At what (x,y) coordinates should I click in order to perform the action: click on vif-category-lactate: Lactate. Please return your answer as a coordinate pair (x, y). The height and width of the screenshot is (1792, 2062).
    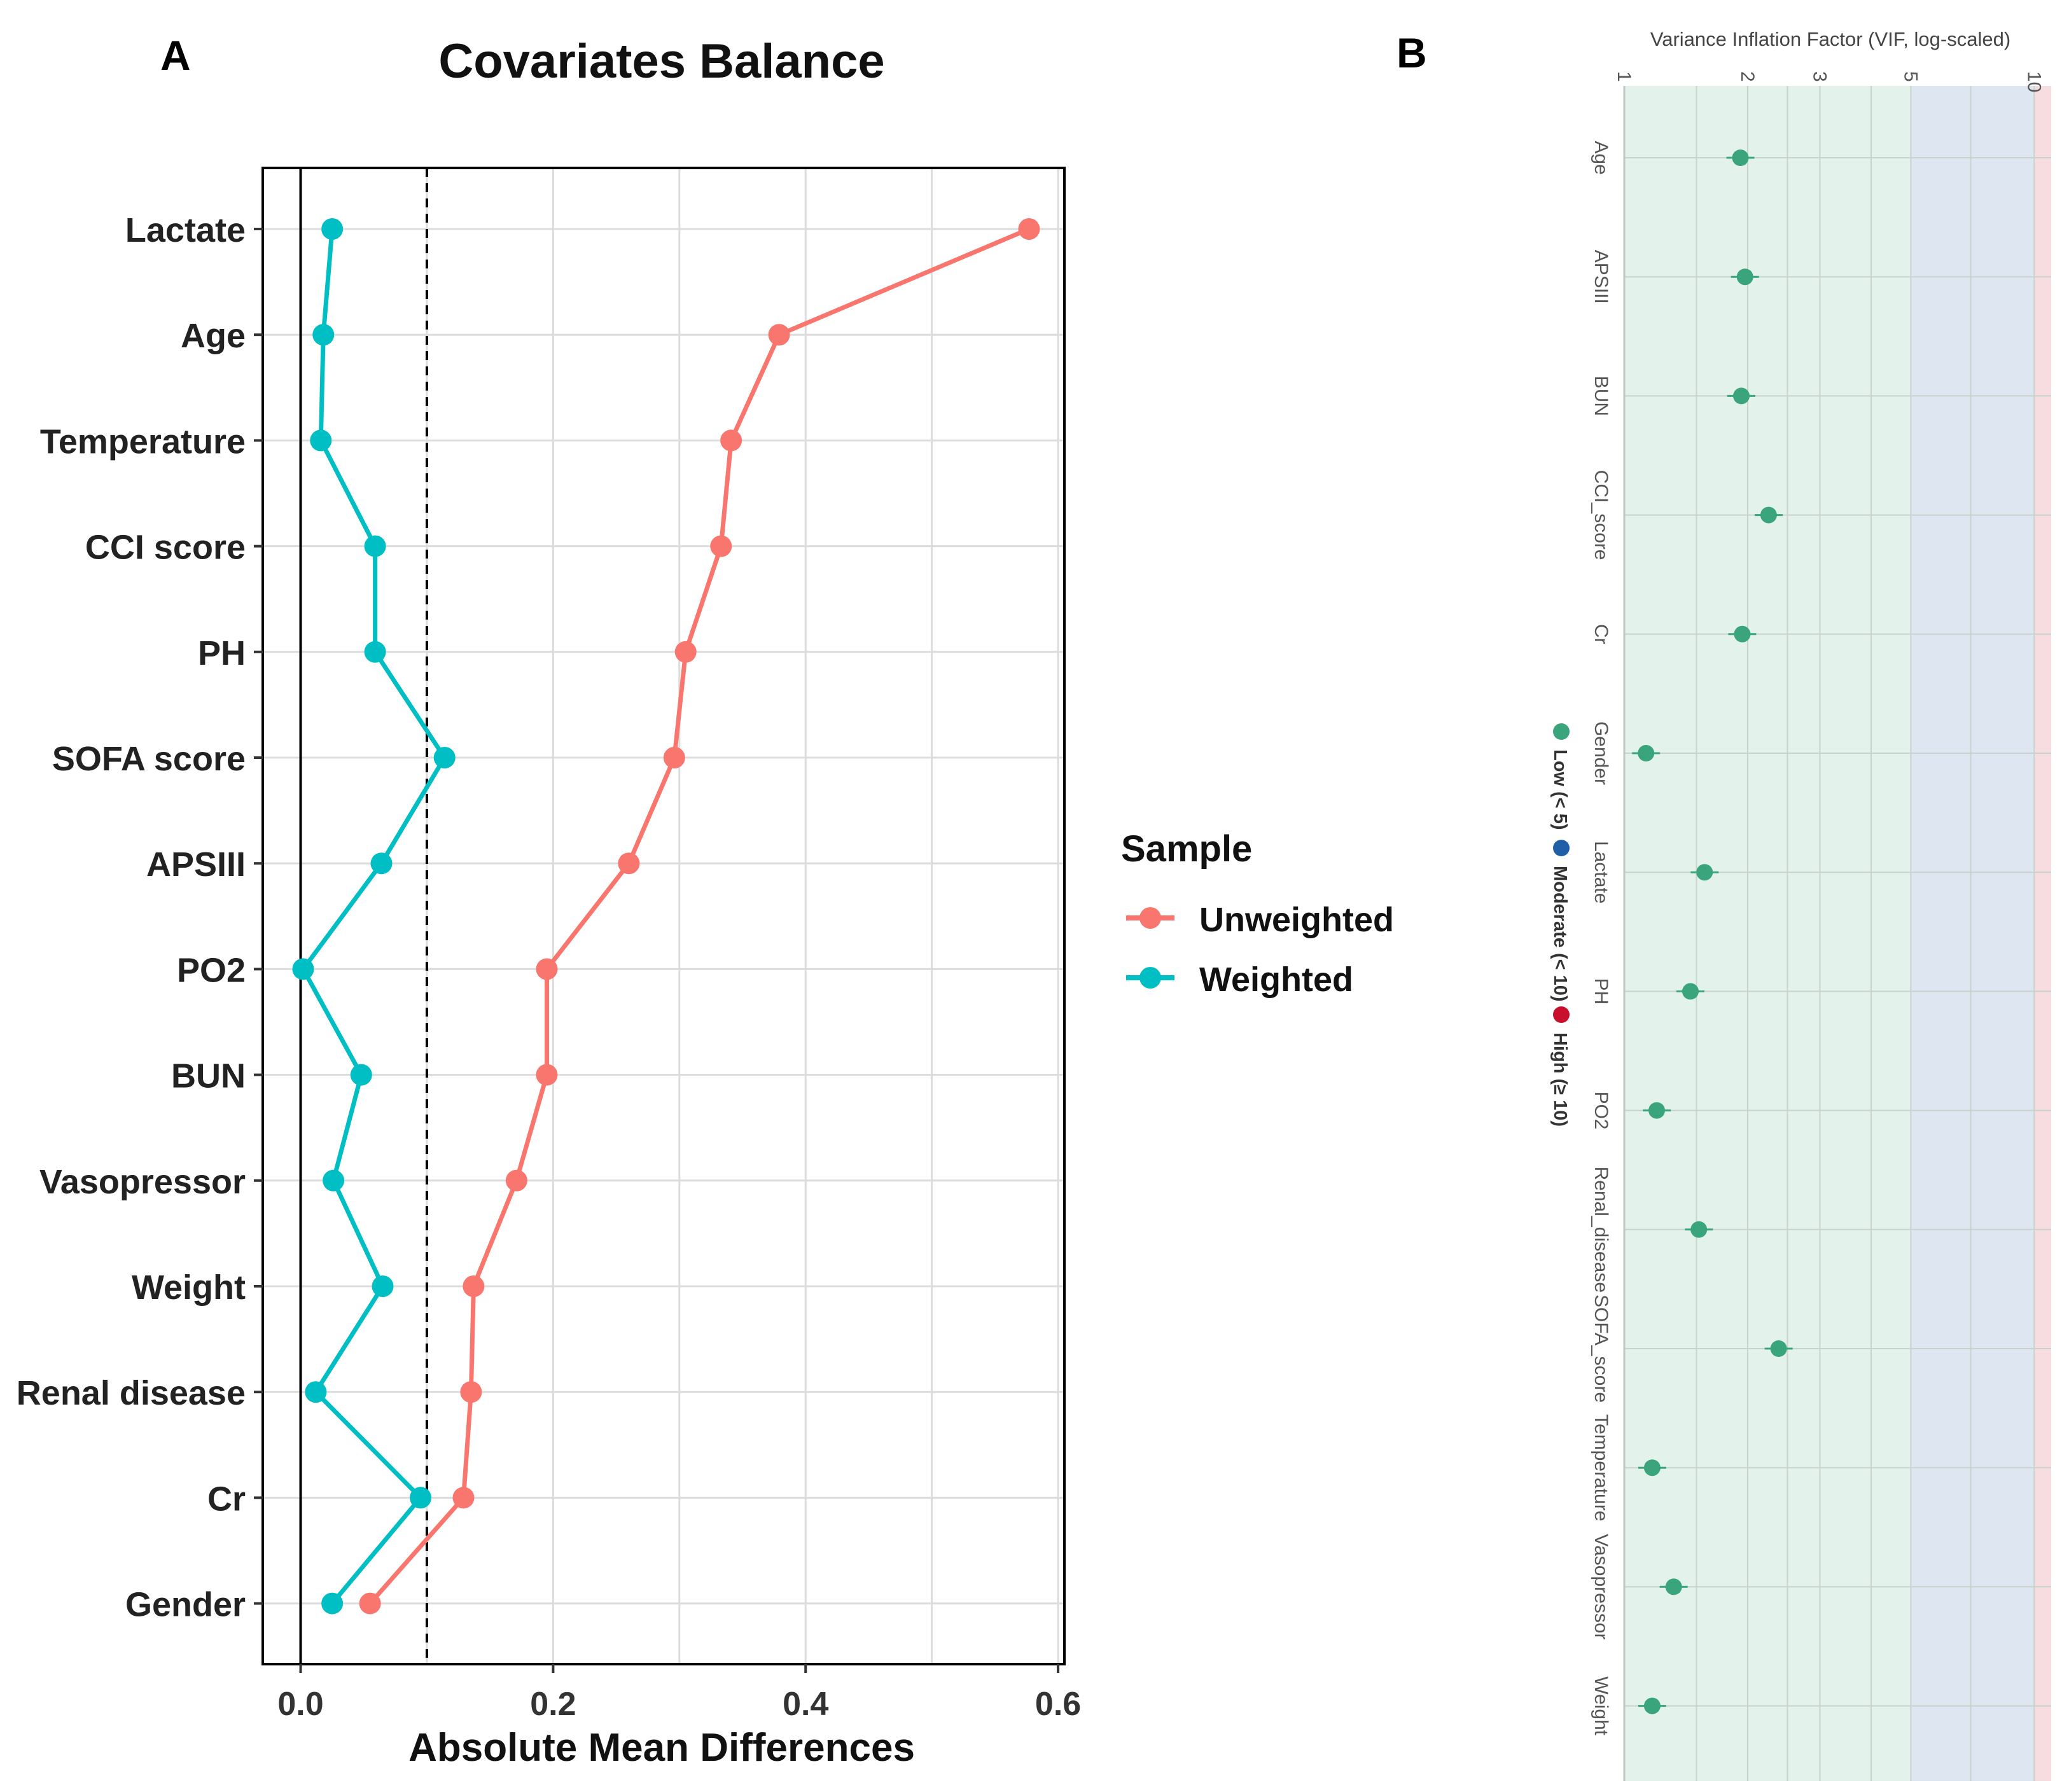
    Looking at the image, I should click on (1602, 872).